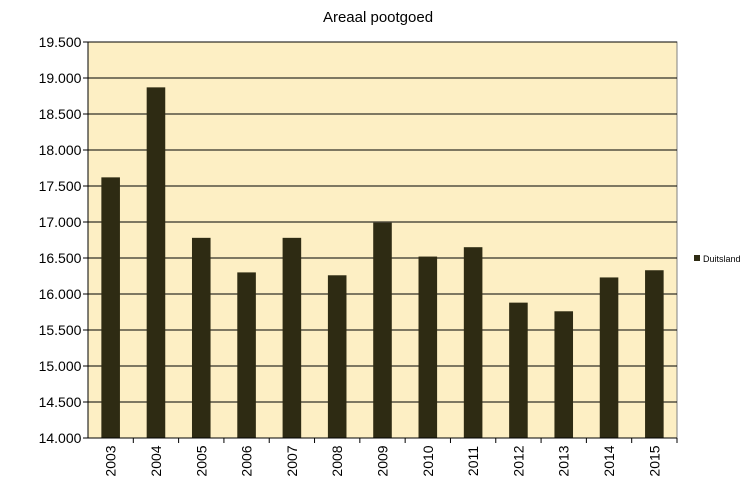  What do you see at coordinates (609, 460) in the screenshot?
I see `x-tick-label: 2014` at bounding box center [609, 460].